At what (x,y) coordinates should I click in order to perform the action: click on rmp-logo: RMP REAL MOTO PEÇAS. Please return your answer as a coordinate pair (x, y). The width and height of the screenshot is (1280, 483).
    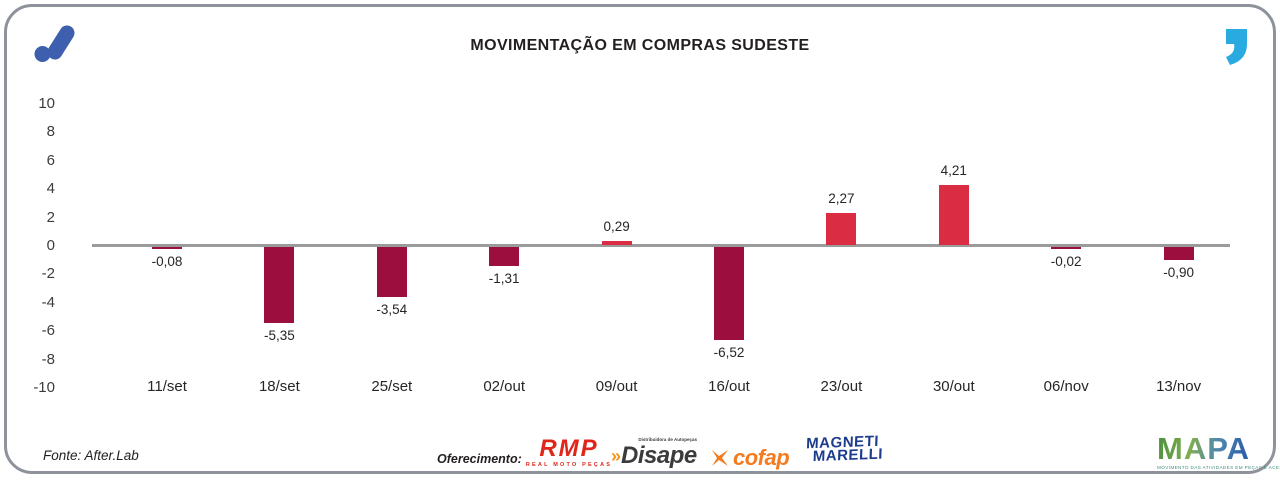
    Looking at the image, I should click on (569, 452).